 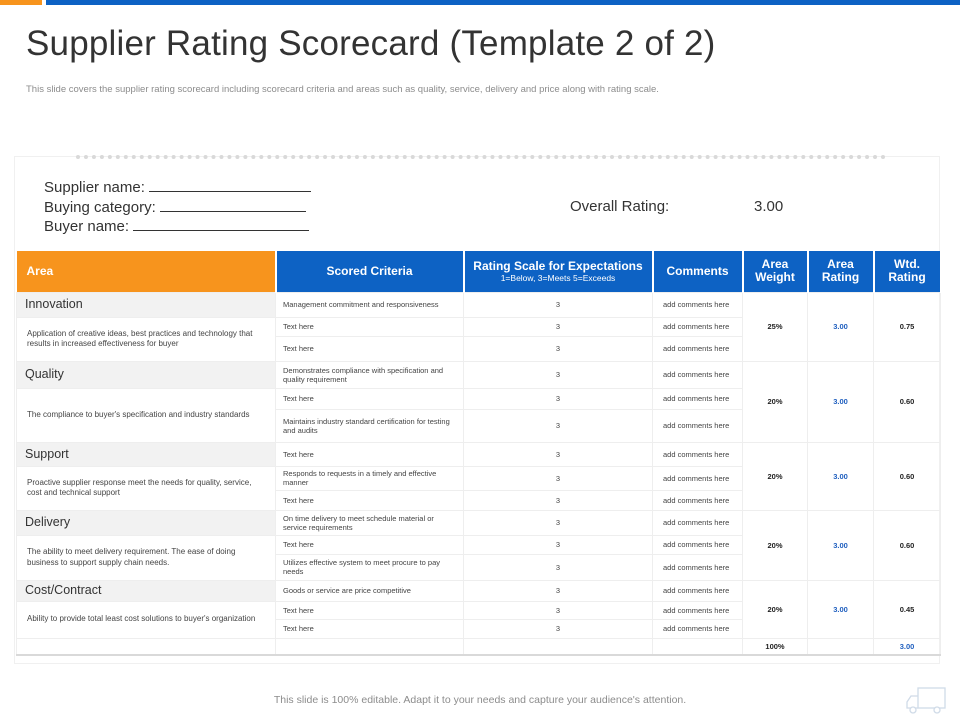 What do you see at coordinates (369, 304) in the screenshot?
I see `criteria-cell: Management commitment and responsiveness` at bounding box center [369, 304].